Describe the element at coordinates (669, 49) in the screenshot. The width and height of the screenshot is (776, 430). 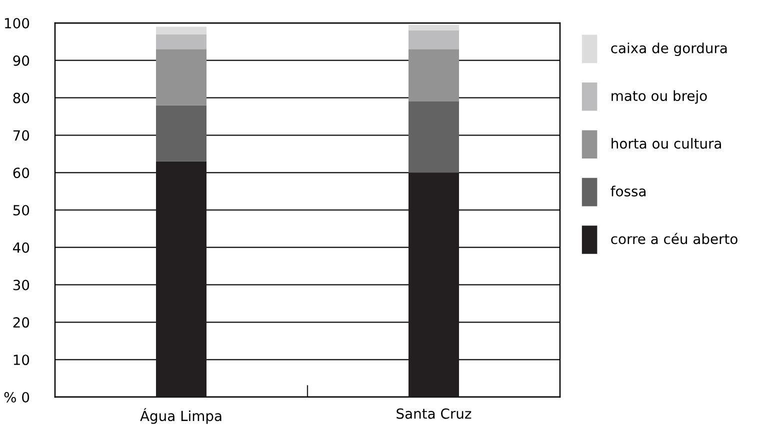
I see `legend-label: caixa de gordura` at that location.